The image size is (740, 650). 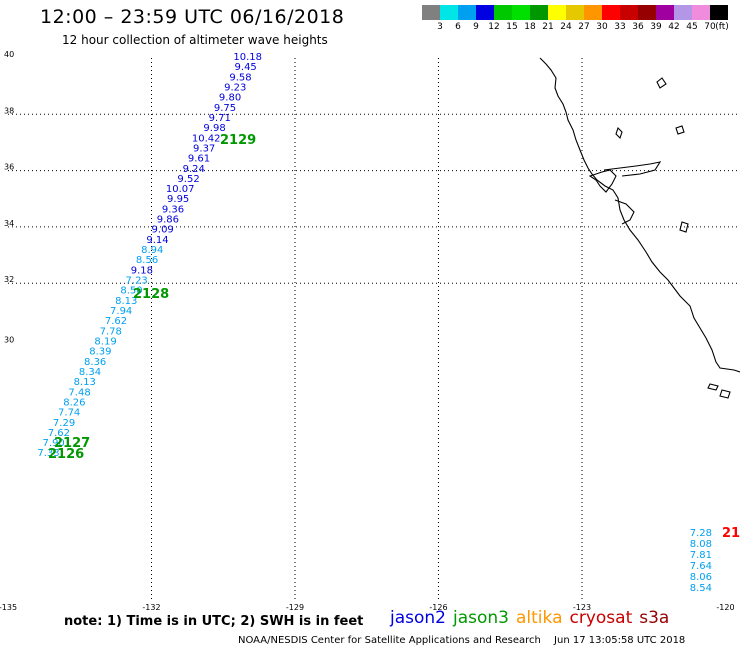 I want to click on wave-height-value: 9.52, so click(x=188, y=179).